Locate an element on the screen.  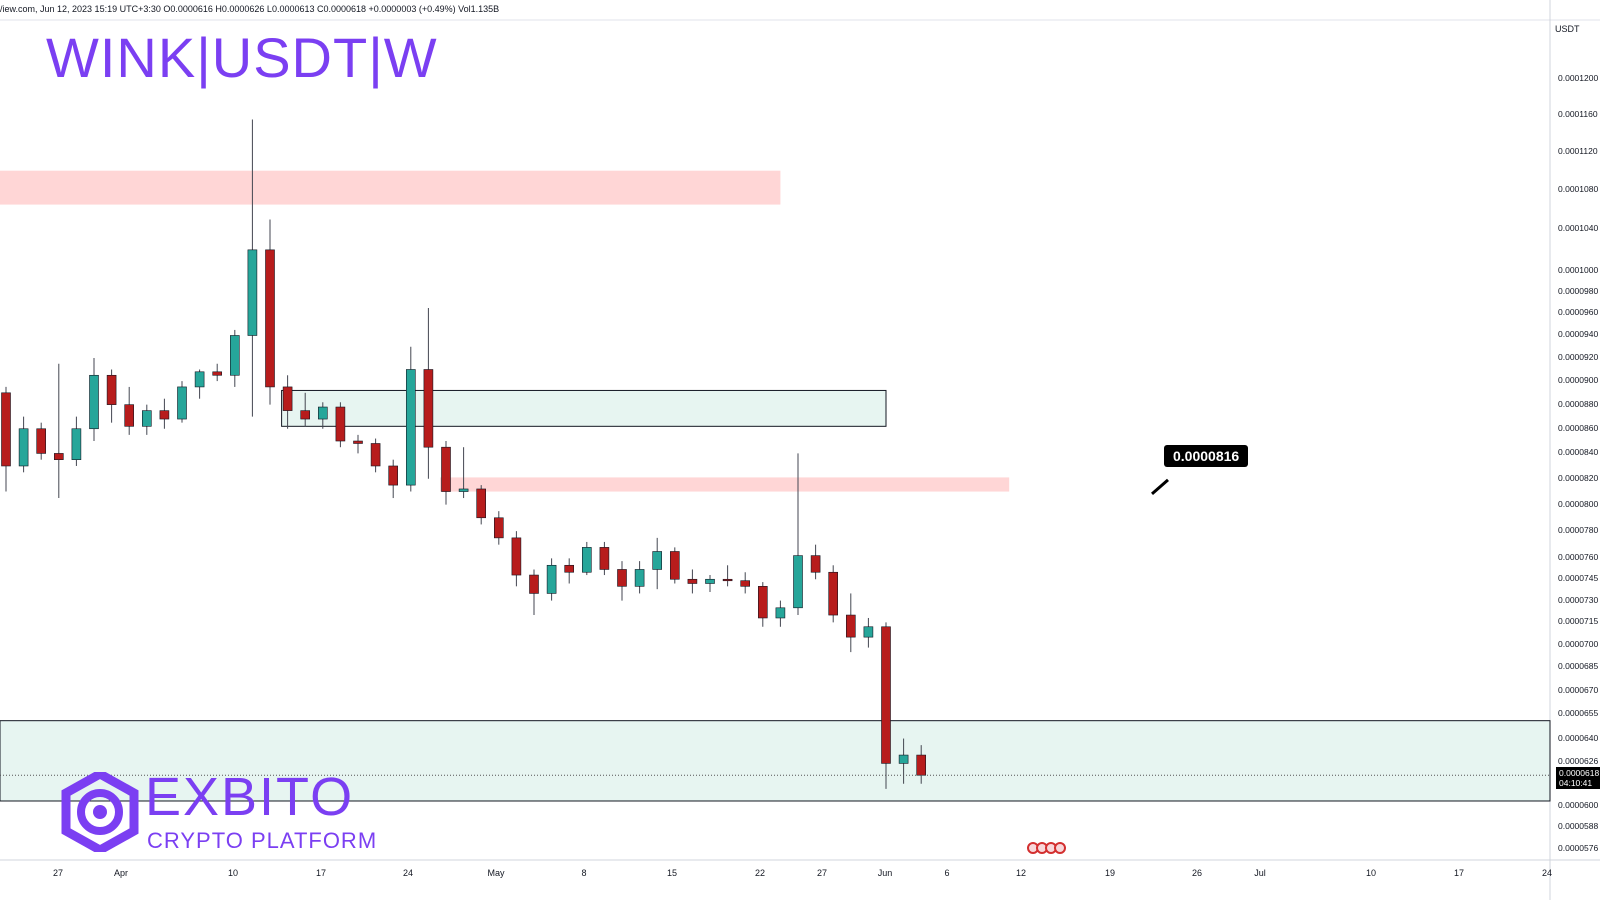
price-tick-label: 0.0001080 is located at coordinates (1578, 188).